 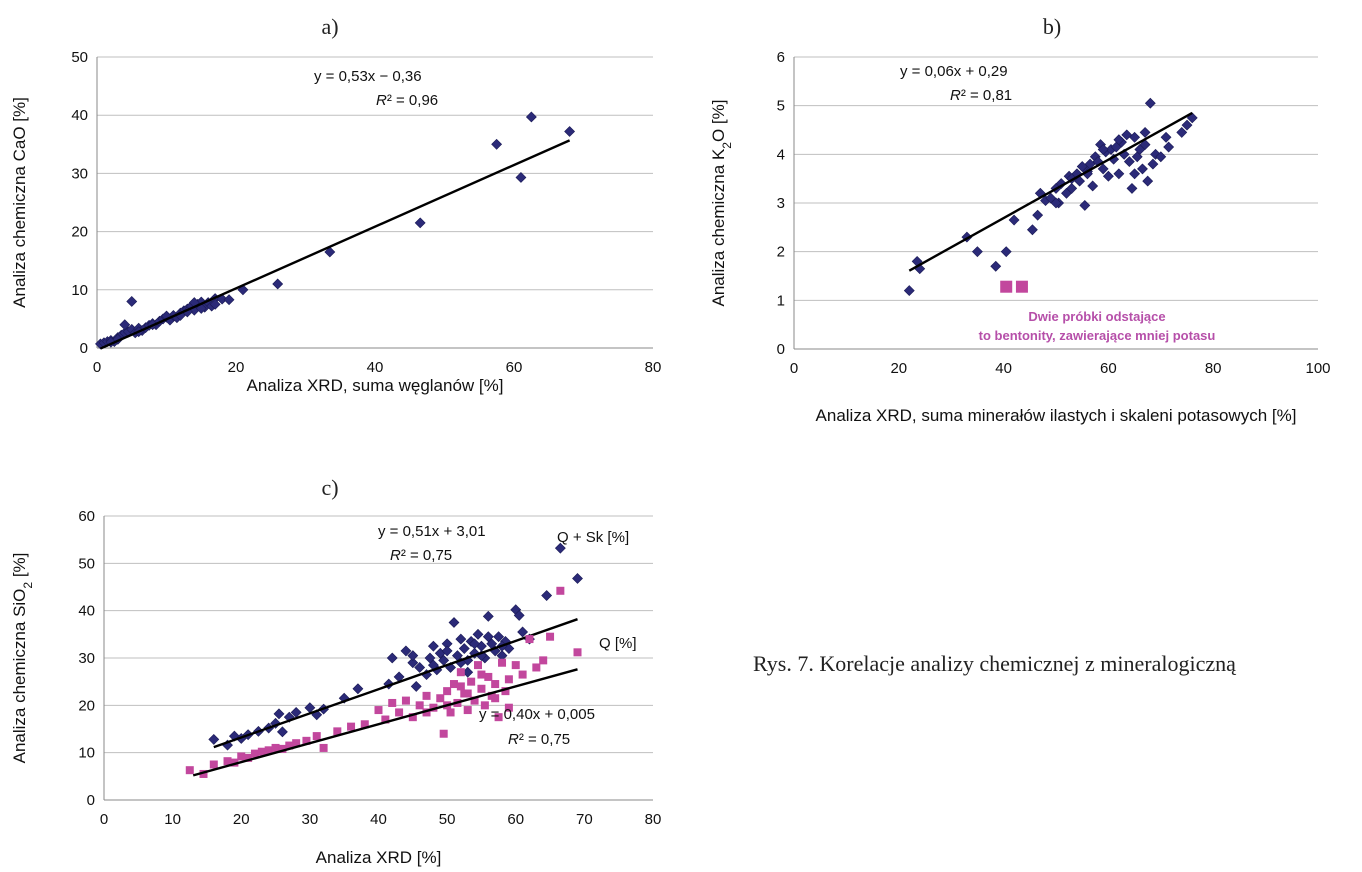 I want to click on x-tick-label: 50, so click(x=447, y=819).